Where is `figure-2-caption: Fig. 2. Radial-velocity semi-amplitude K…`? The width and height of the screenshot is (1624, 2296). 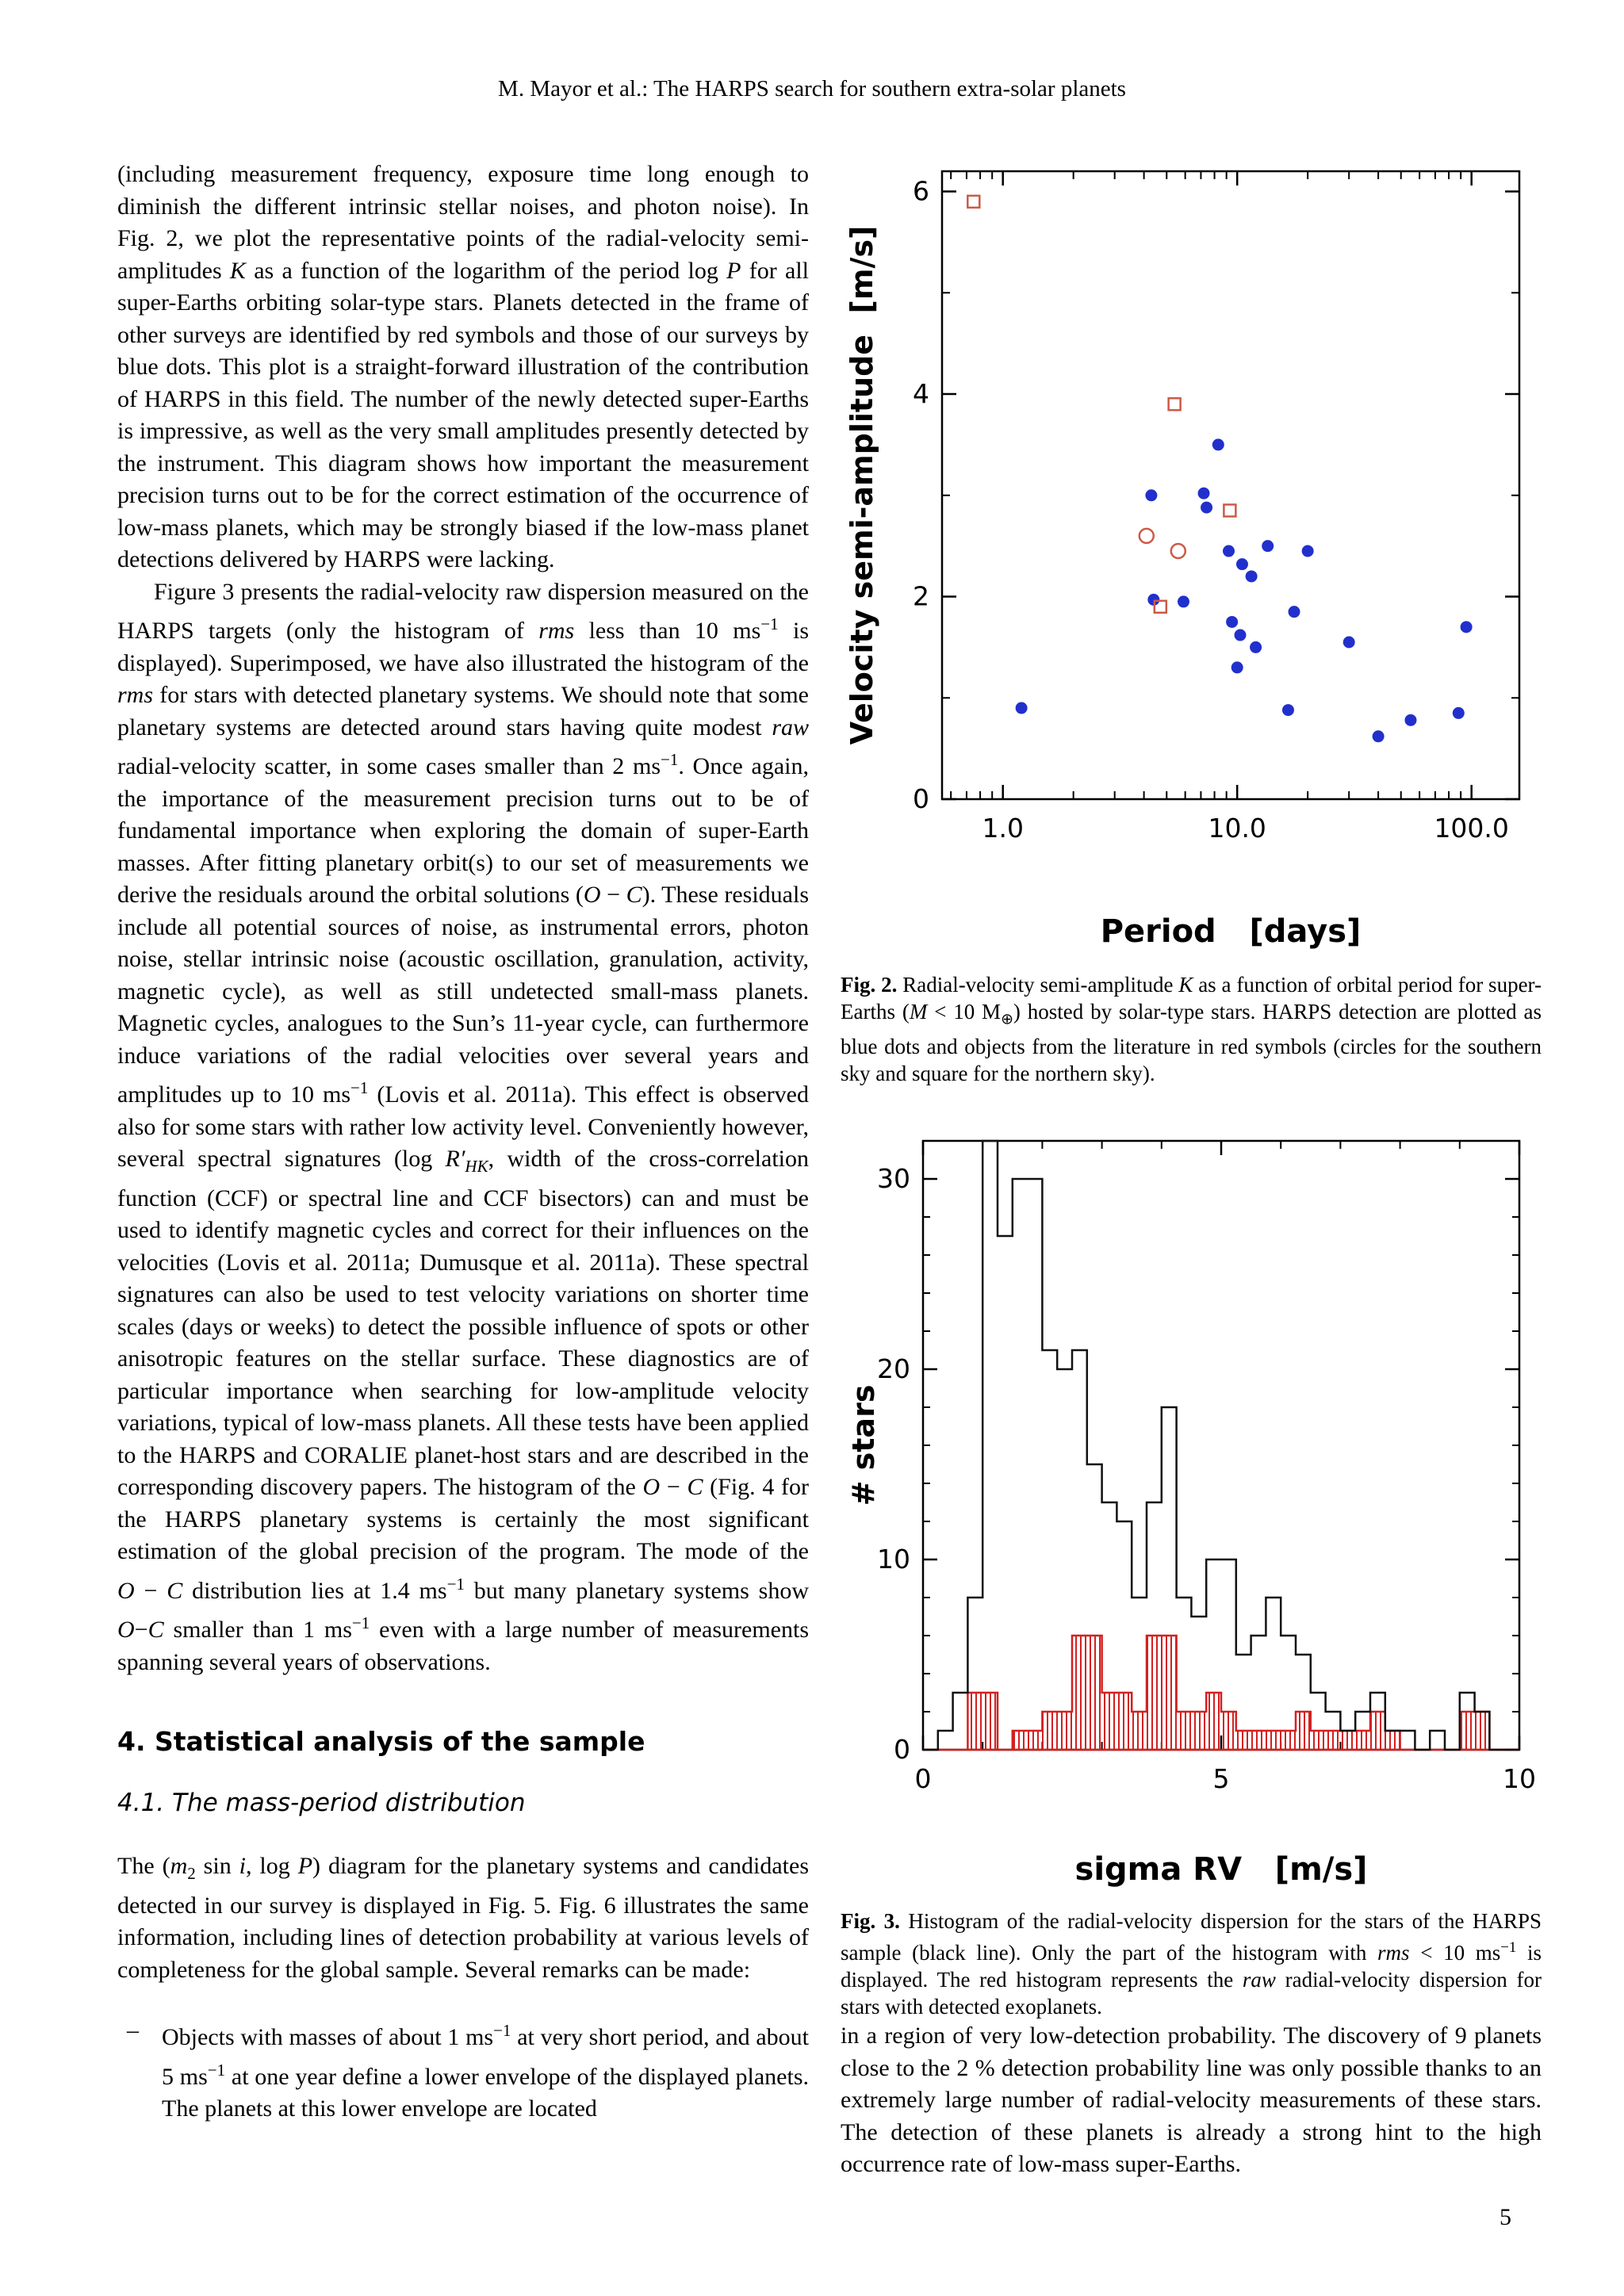 figure-2-caption: Fig. 2. Radial-velocity semi-amplitude K… is located at coordinates (1191, 1029).